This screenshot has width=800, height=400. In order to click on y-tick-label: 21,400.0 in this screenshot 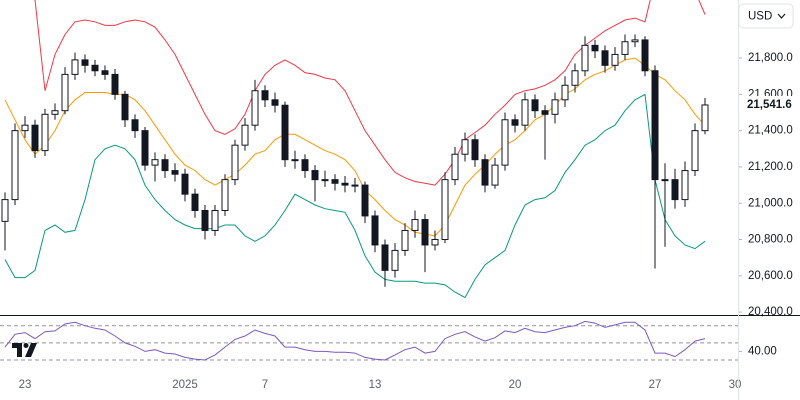, I will do `click(770, 131)`.